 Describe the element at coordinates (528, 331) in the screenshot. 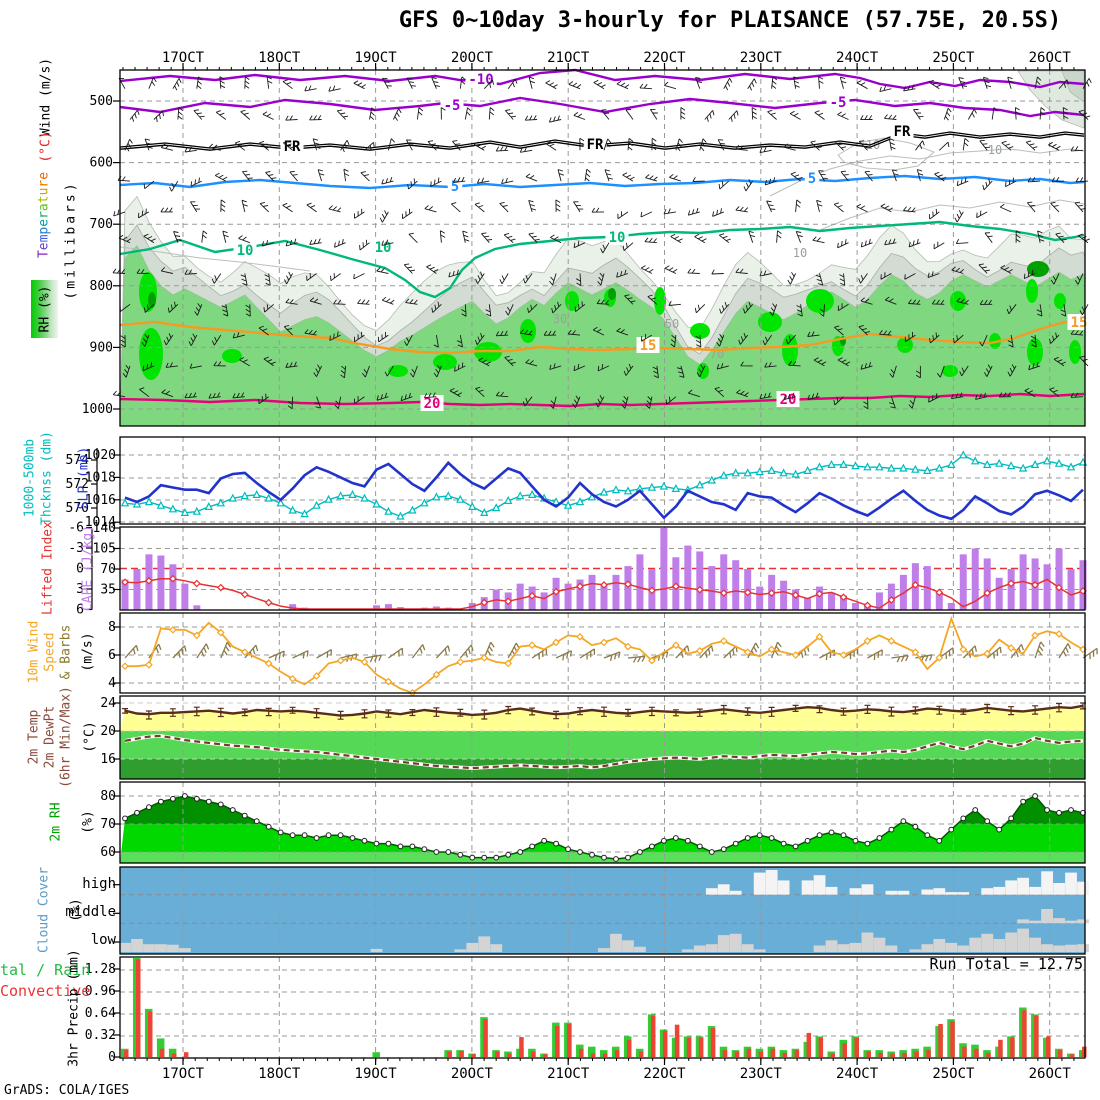

I see `rh-blob` at that location.